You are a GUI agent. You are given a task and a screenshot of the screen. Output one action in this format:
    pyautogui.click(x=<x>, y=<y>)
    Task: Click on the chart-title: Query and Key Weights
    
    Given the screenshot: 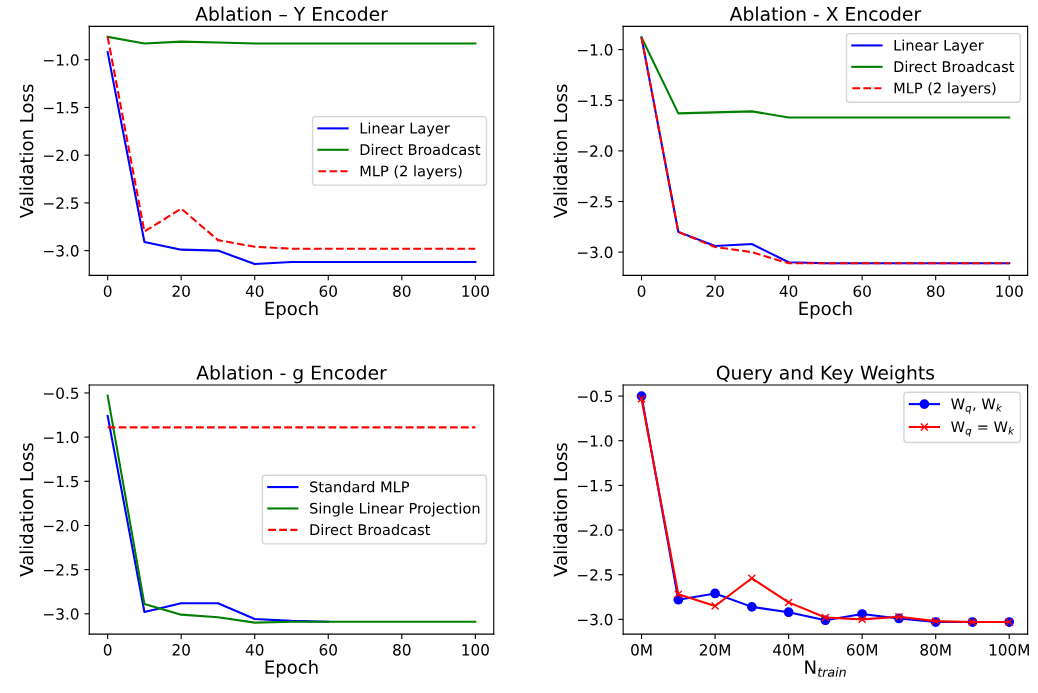 What is the action you would take?
    pyautogui.click(x=825, y=374)
    